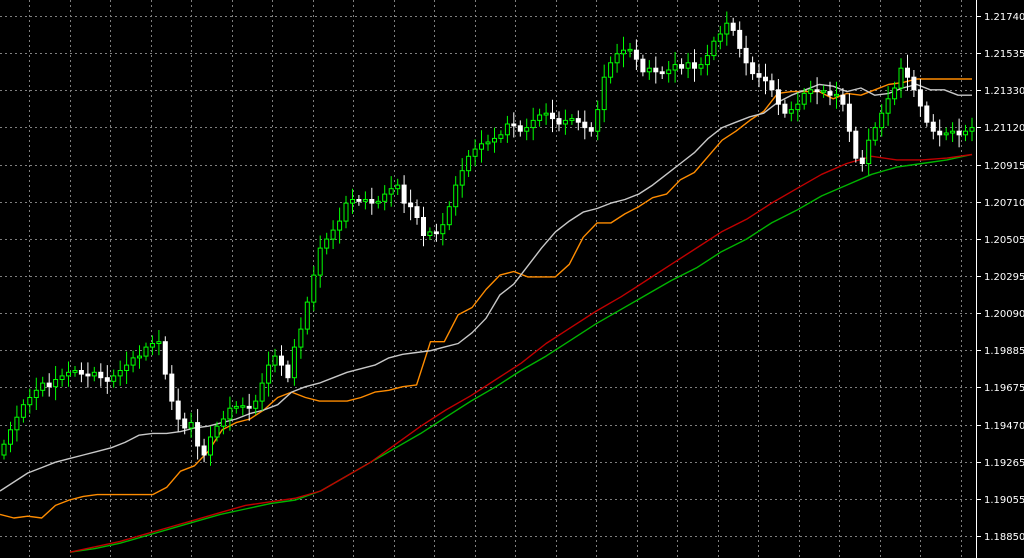 The image size is (1024, 558). I want to click on price-tick-label: 1.19470, so click(1004, 426).